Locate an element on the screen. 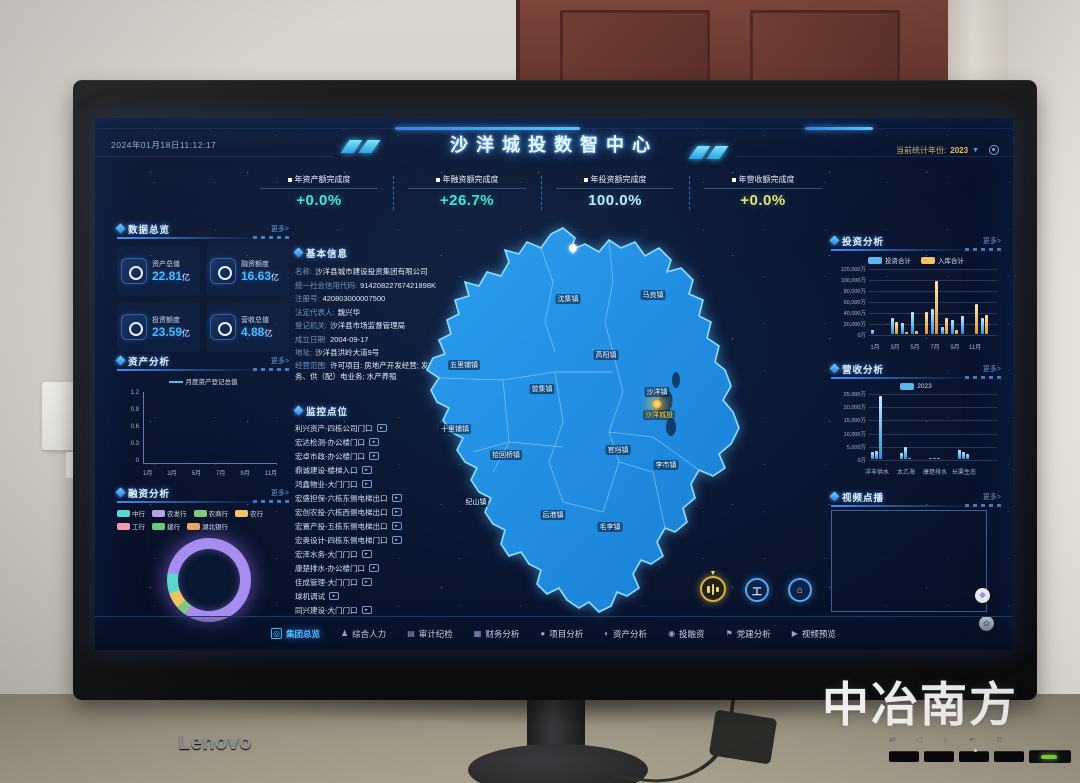 Image resolution: width=1080 pixels, height=783 pixels. panel-financing-analysis: 融资分析 更多> 中行 农发行 农商行 农行 工行 建行 湖北银行 is located at coordinates (202, 554).